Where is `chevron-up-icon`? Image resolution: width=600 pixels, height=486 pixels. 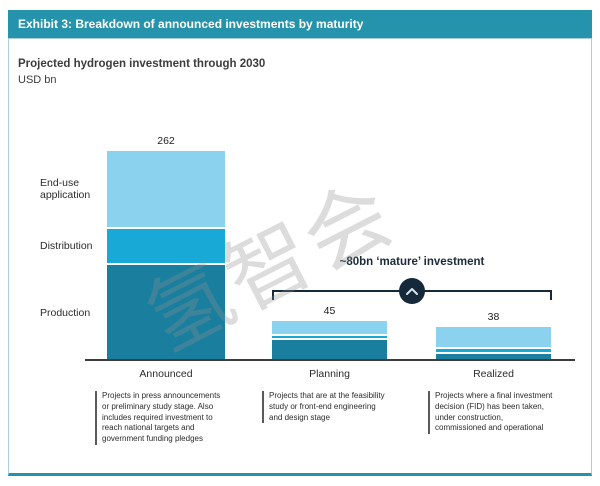
chevron-up-icon is located at coordinates (412, 291).